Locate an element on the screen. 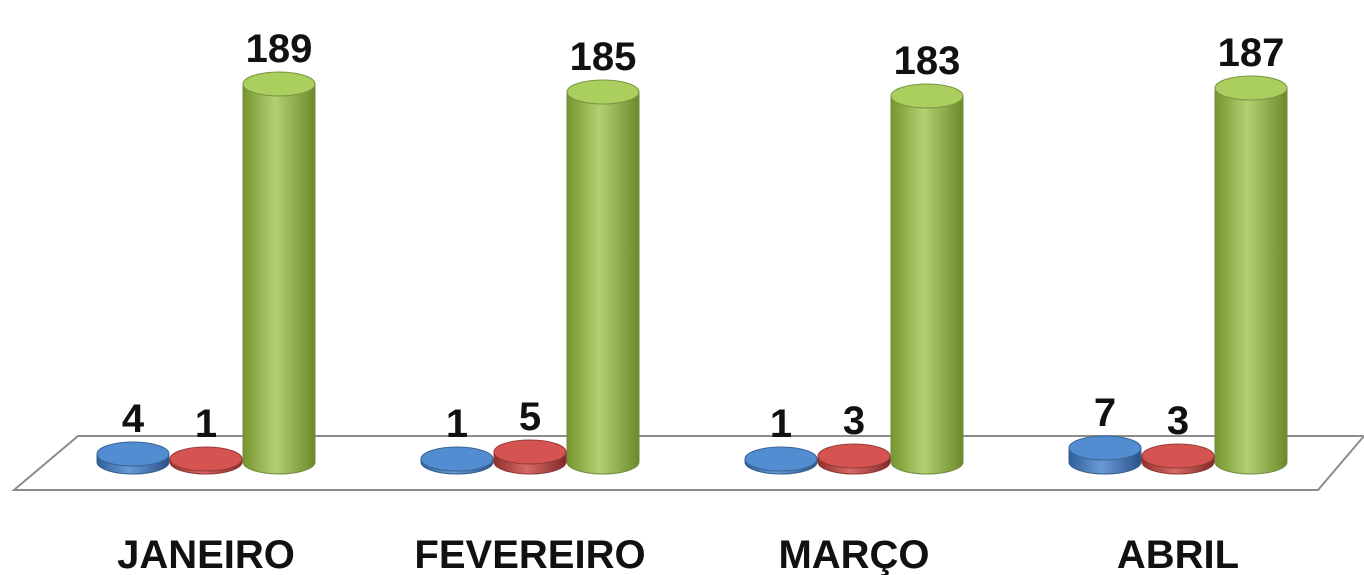 The image size is (1364, 575). data-label-series-2-janeiro: 1 is located at coordinates (206, 424).